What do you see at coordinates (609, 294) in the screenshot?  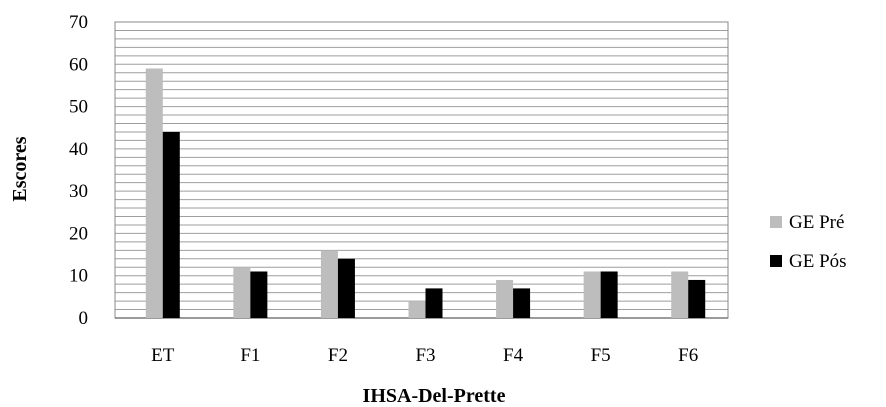 I see `bar-ge-pos-f5` at bounding box center [609, 294].